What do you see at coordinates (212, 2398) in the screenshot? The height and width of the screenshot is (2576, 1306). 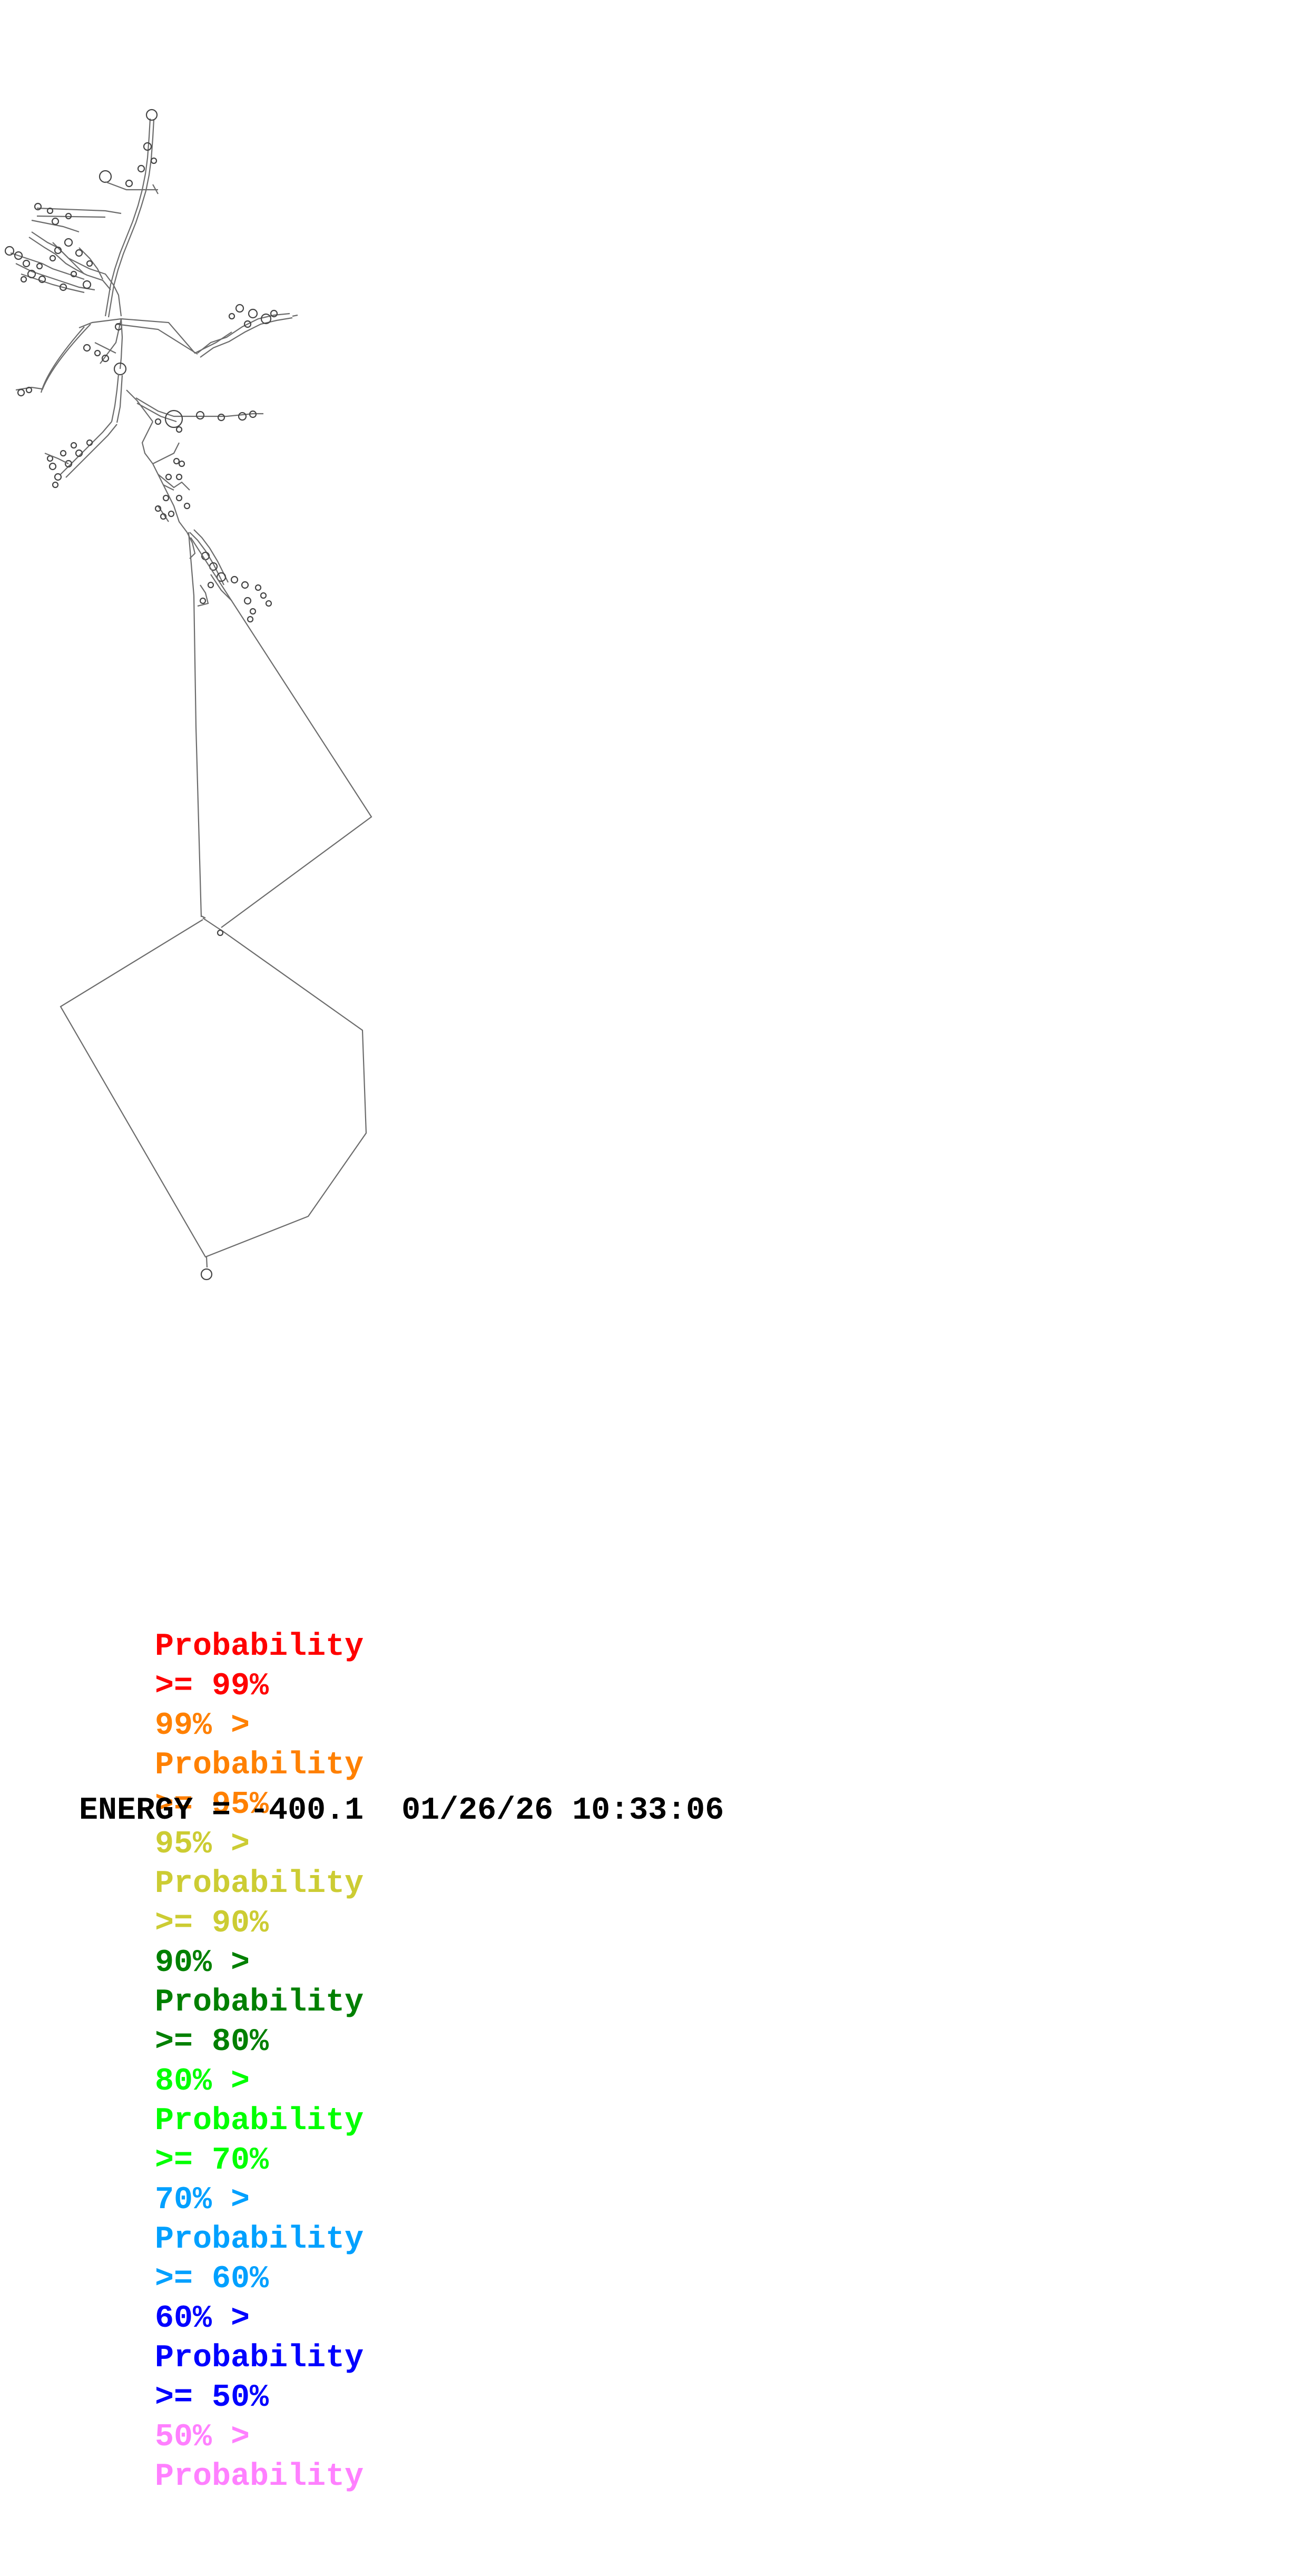 I see `legend-suffix: >= 50%` at bounding box center [212, 2398].